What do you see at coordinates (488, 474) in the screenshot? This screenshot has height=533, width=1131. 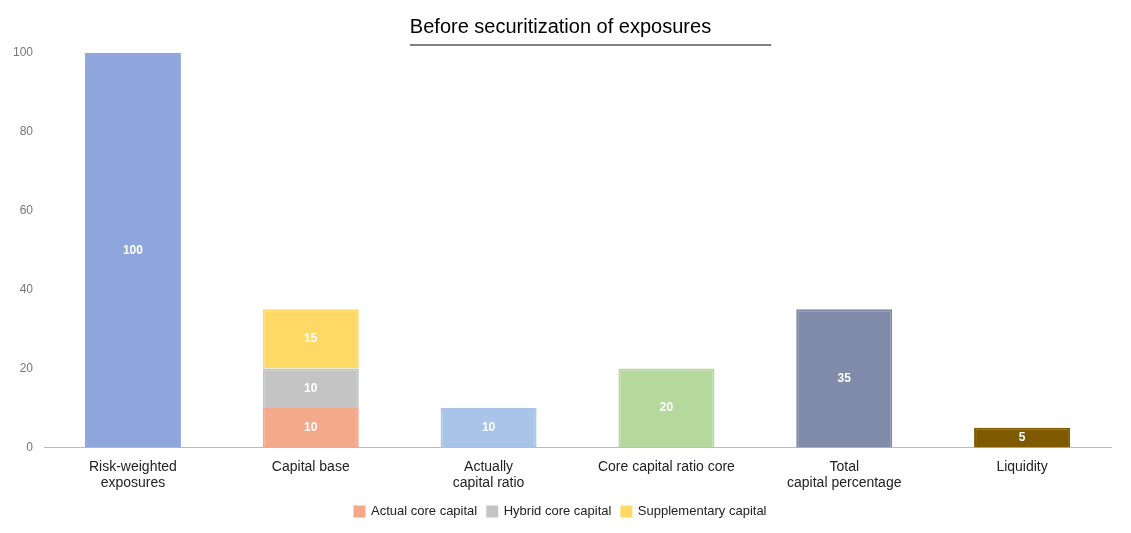 I see `x-tick-label: Actually capital ratio` at bounding box center [488, 474].